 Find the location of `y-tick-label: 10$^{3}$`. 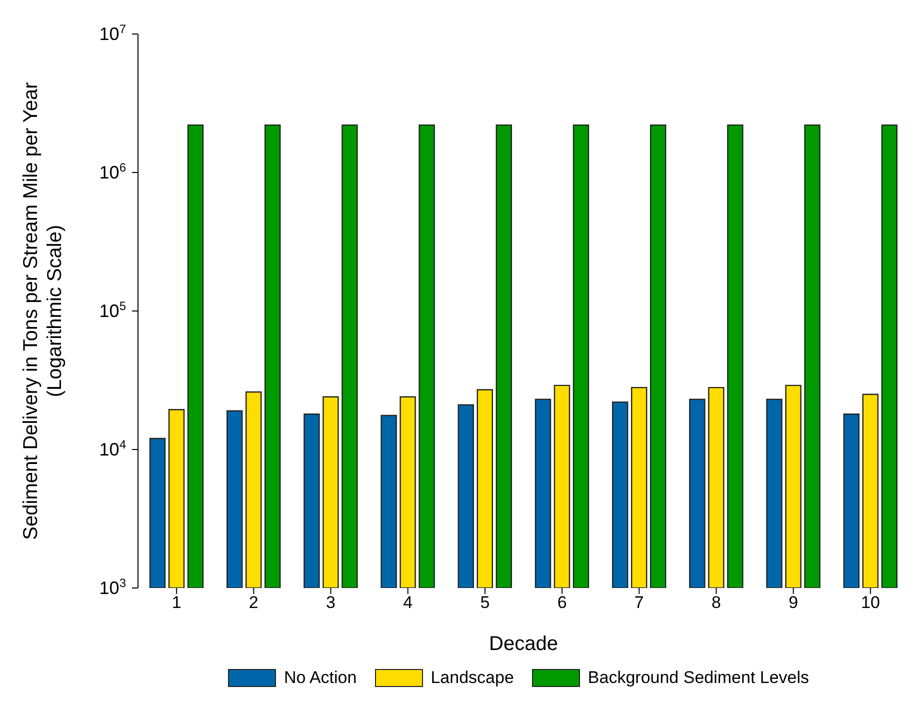

y-tick-label: 10$^{3}$ is located at coordinates (112, 587).